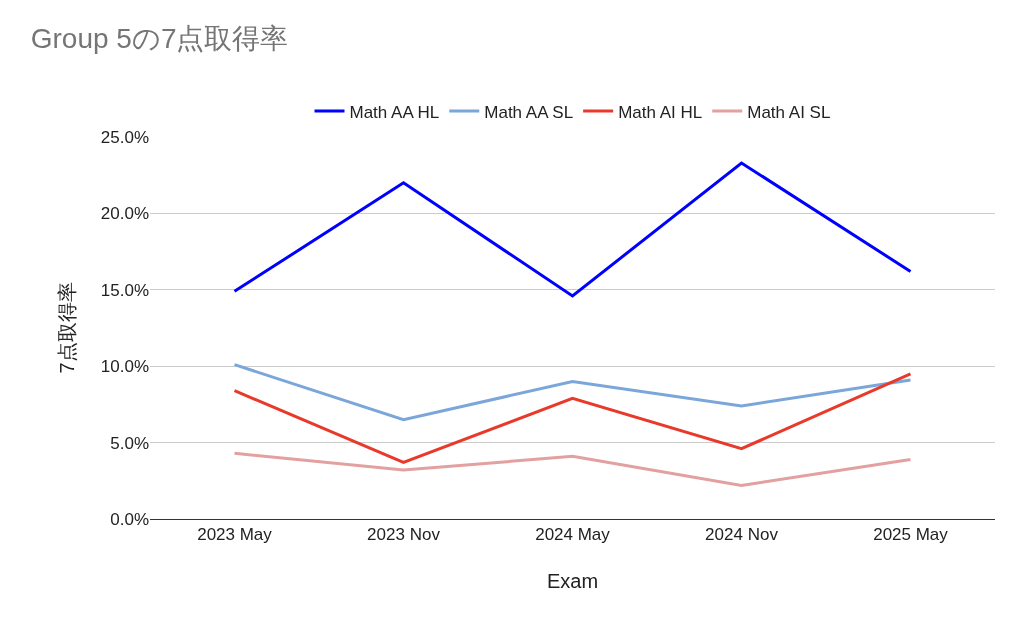 The image size is (1024, 632). Describe the element at coordinates (124, 367) in the screenshot. I see `y-tick-label: 10.0%` at that location.